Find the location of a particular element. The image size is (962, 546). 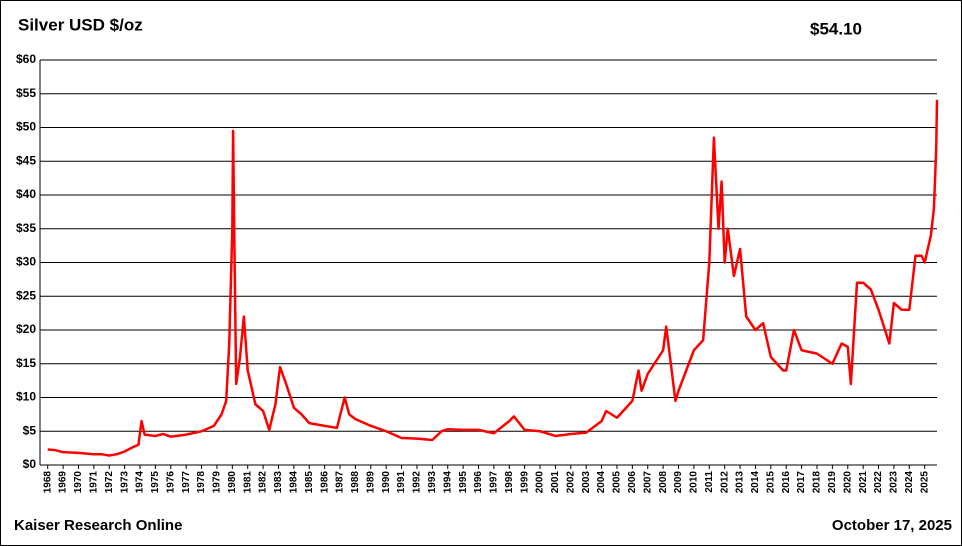

x-tick-label: 1995 is located at coordinates (463, 482).